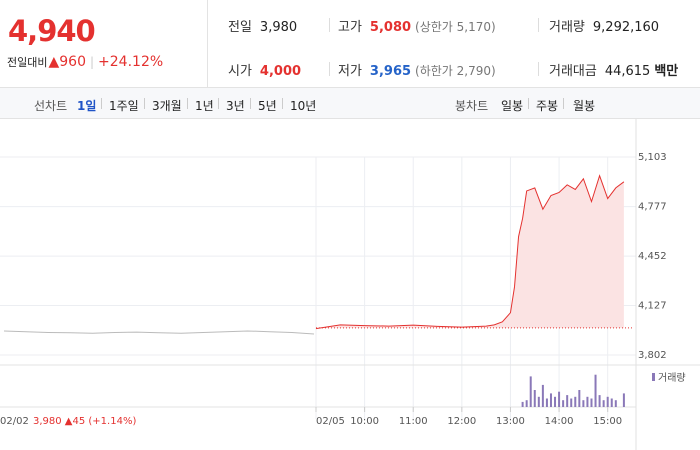 This screenshot has height=450, width=700. Describe the element at coordinates (54, 62) in the screenshot. I see `up-arrow-icon: ▲` at that location.